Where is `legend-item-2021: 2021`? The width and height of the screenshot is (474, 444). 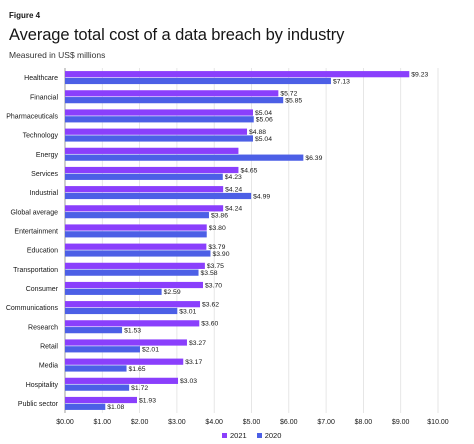 legend-item-2021: 2021 is located at coordinates (234, 435).